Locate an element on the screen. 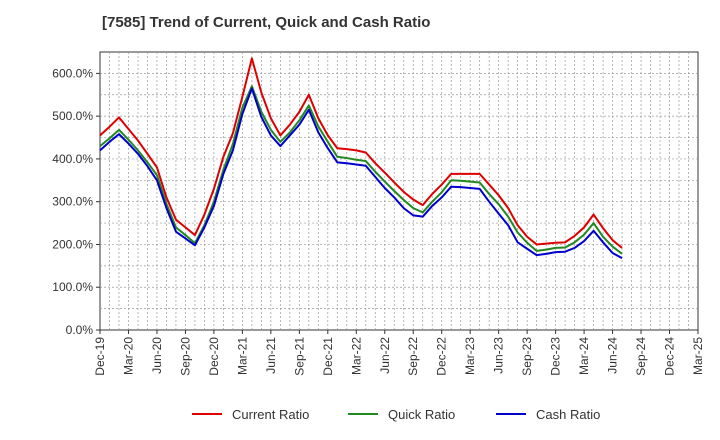 Image resolution: width=720 pixels, height=440 pixels. x-tick-label: Jun-21 is located at coordinates (271, 355).